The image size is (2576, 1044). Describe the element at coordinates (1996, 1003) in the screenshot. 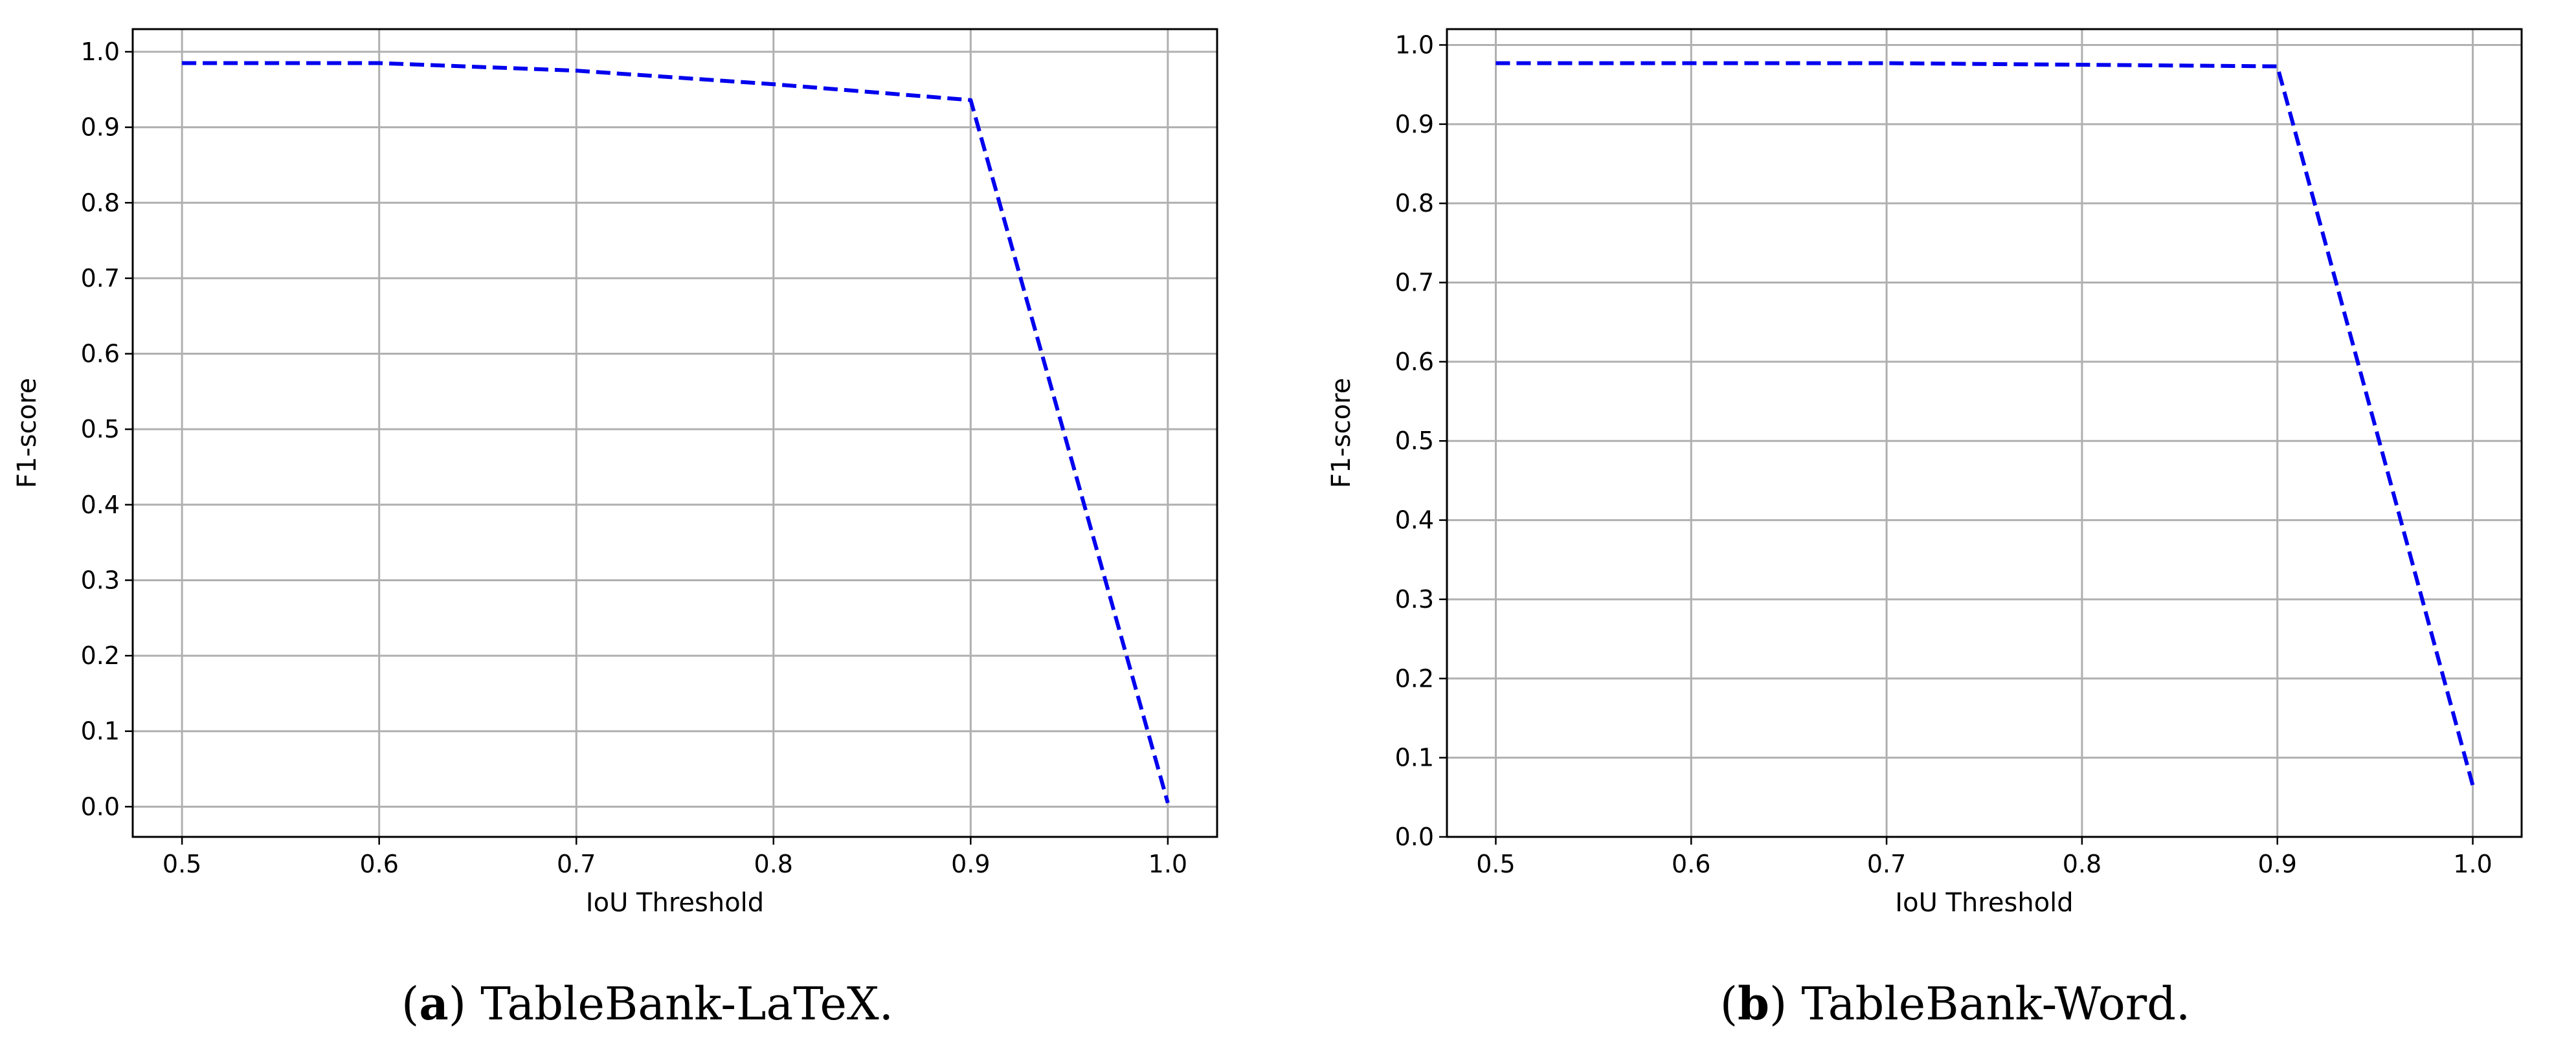

I see `caption-text: TableBank-Word.` at that location.